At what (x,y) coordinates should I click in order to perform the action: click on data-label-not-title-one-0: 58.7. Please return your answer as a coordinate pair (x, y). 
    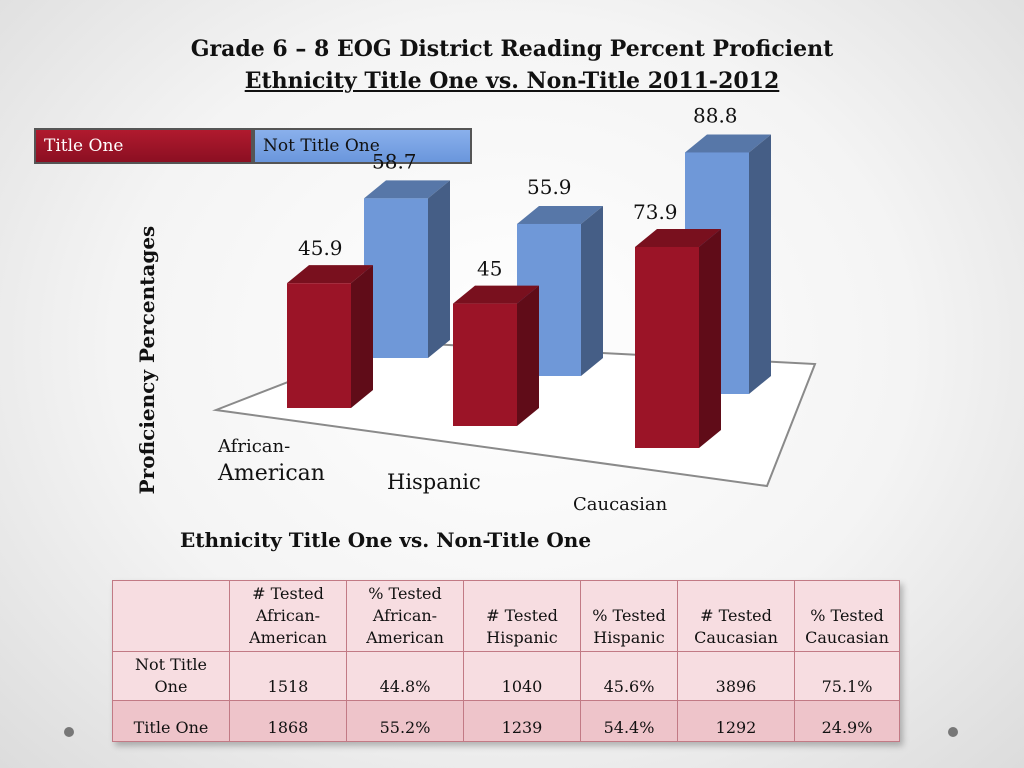
    Looking at the image, I should click on (394, 161).